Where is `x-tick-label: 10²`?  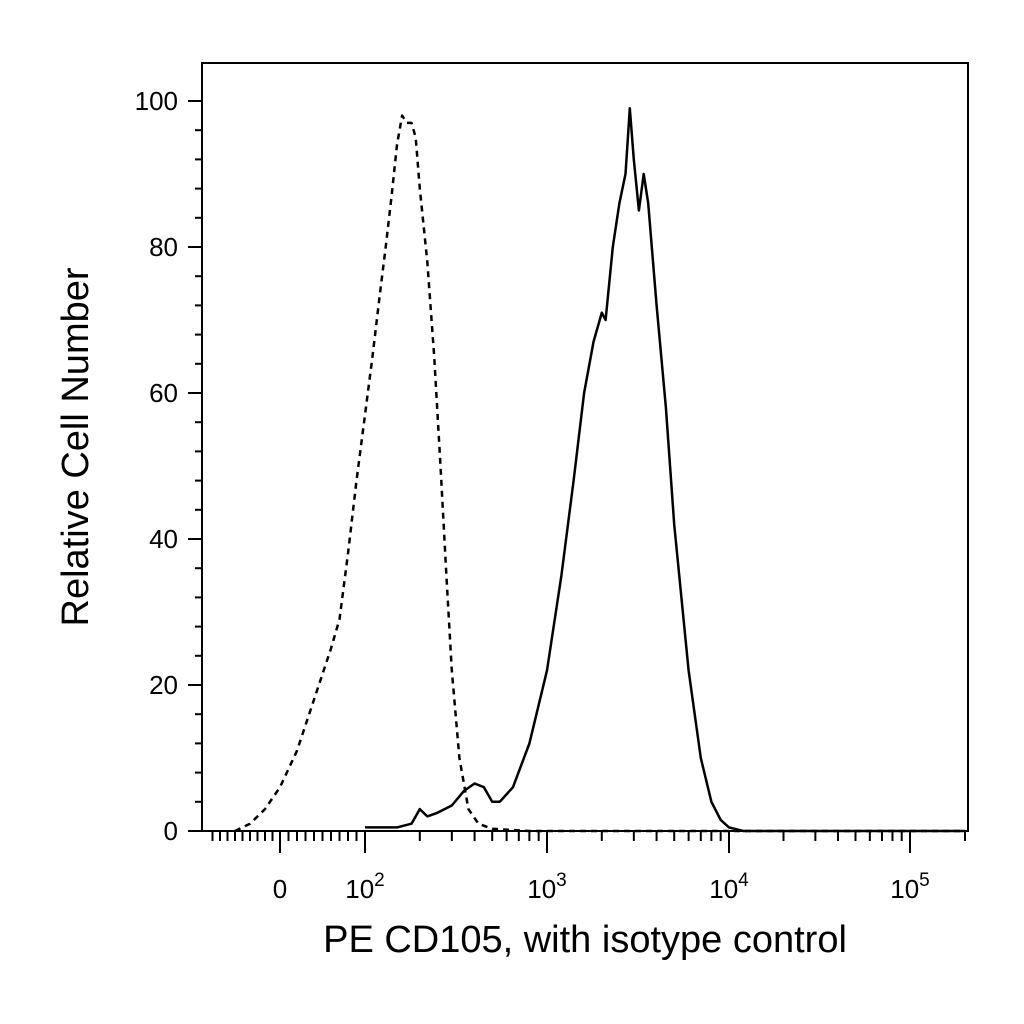 x-tick-label: 10² is located at coordinates (365, 887).